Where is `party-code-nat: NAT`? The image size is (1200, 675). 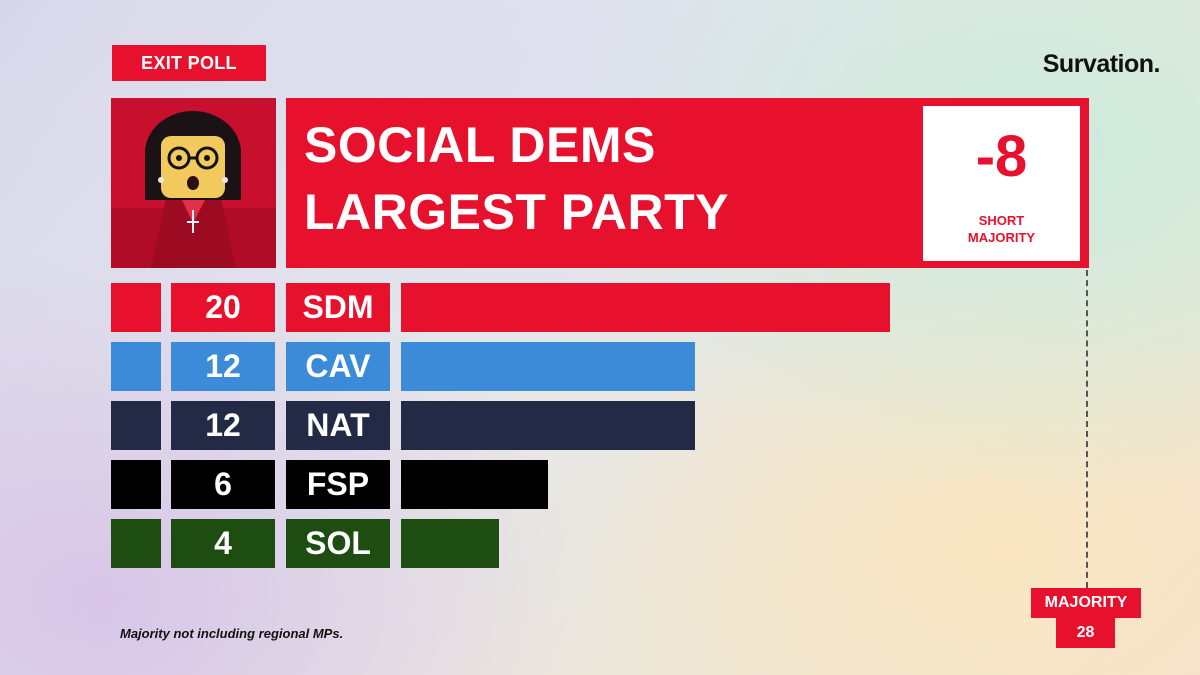
party-code-nat: NAT is located at coordinates (338, 425).